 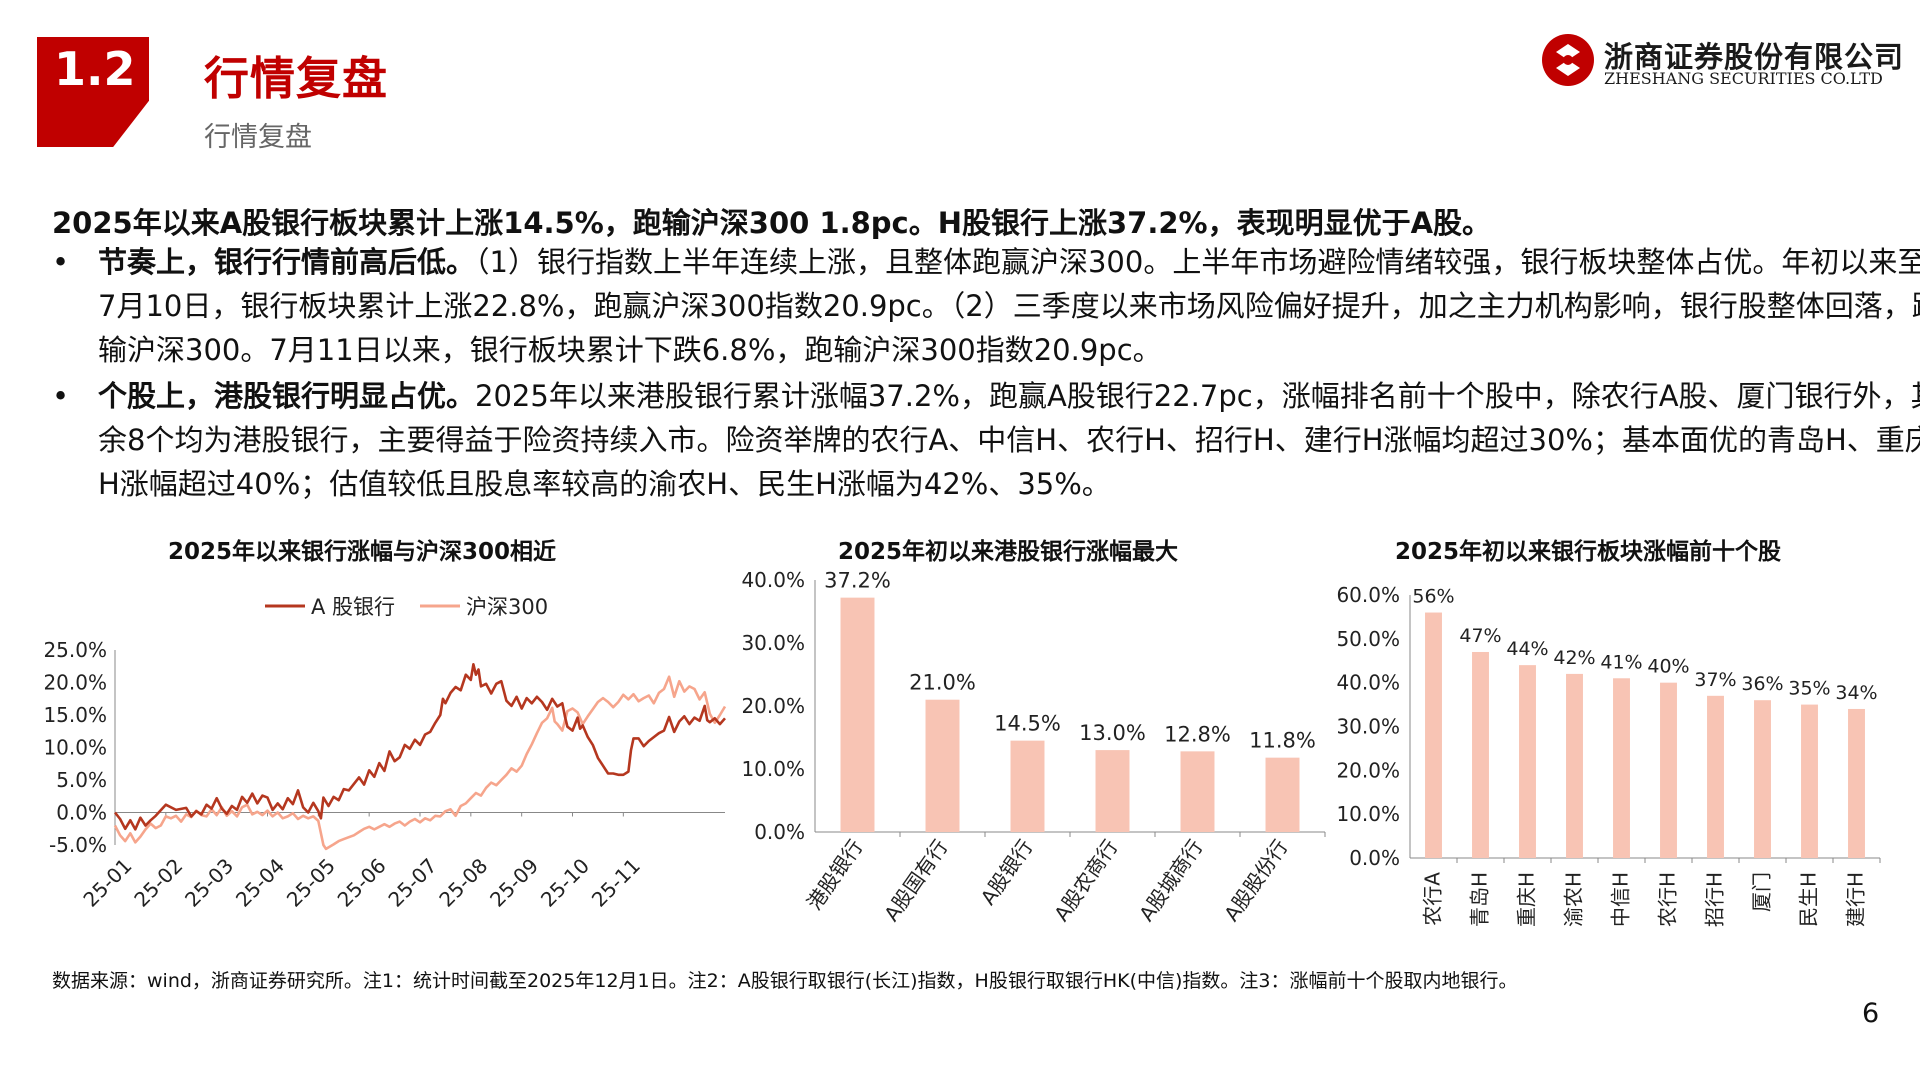 What do you see at coordinates (1588, 552) in the screenshot?
I see `chart3-title: 2025年初以来银行板块涨幅前十个股` at bounding box center [1588, 552].